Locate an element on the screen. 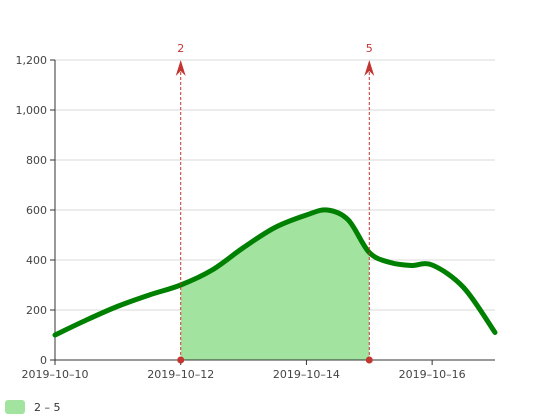 This screenshot has width=550, height=420. x-tick-label: 2019–10–14 is located at coordinates (306, 374).